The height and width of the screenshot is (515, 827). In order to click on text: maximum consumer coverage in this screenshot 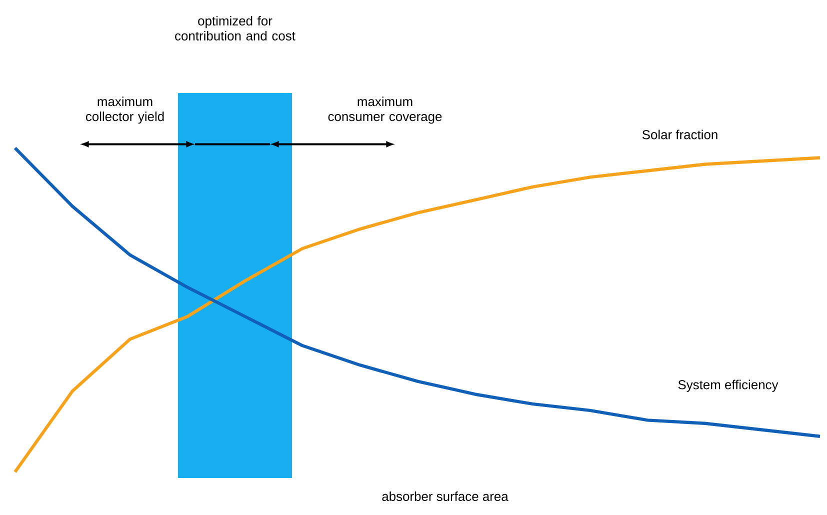, I will do `click(385, 110)`.